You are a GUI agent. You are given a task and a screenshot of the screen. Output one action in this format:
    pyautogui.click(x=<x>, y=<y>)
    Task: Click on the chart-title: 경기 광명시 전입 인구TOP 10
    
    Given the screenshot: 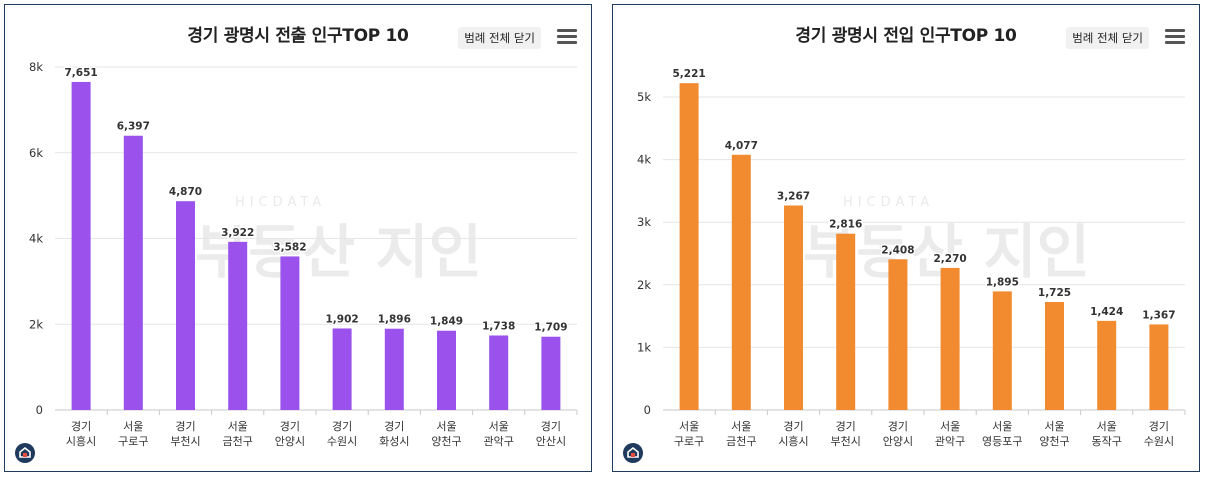 What is the action you would take?
    pyautogui.click(x=906, y=36)
    